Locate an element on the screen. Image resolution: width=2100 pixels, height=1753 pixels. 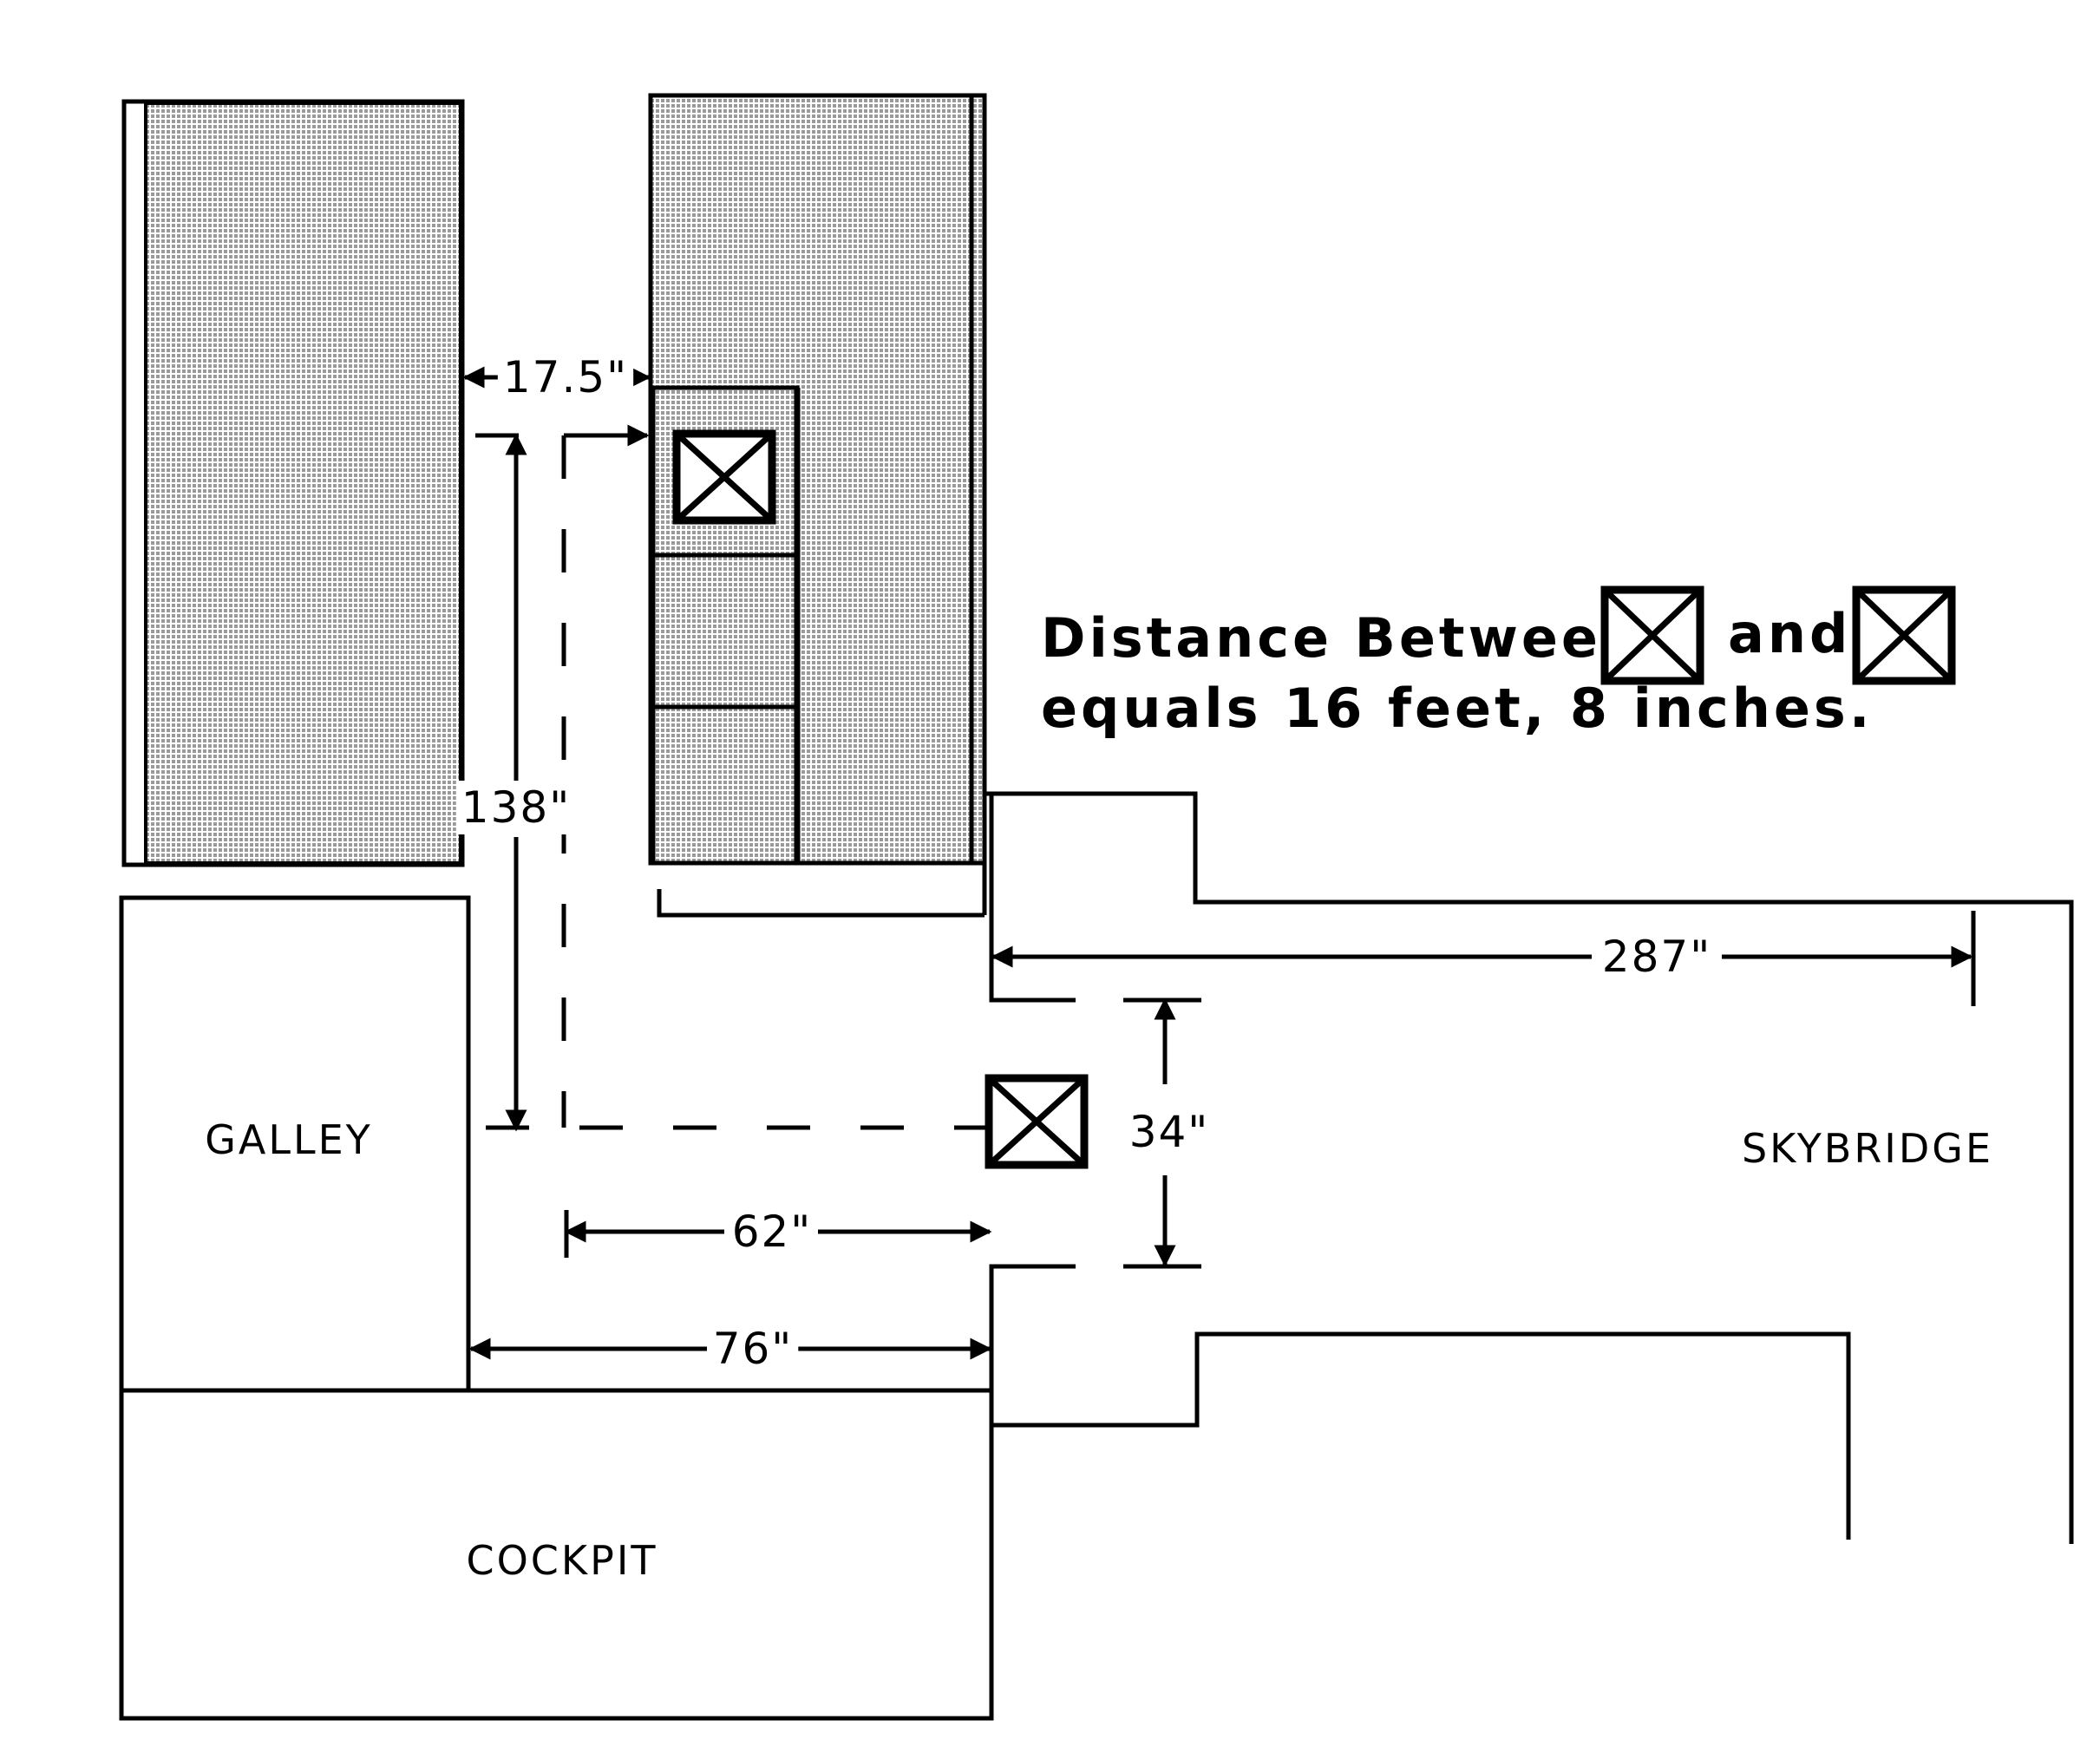
cockpit-label: COCKPIT is located at coordinates (561, 1560).